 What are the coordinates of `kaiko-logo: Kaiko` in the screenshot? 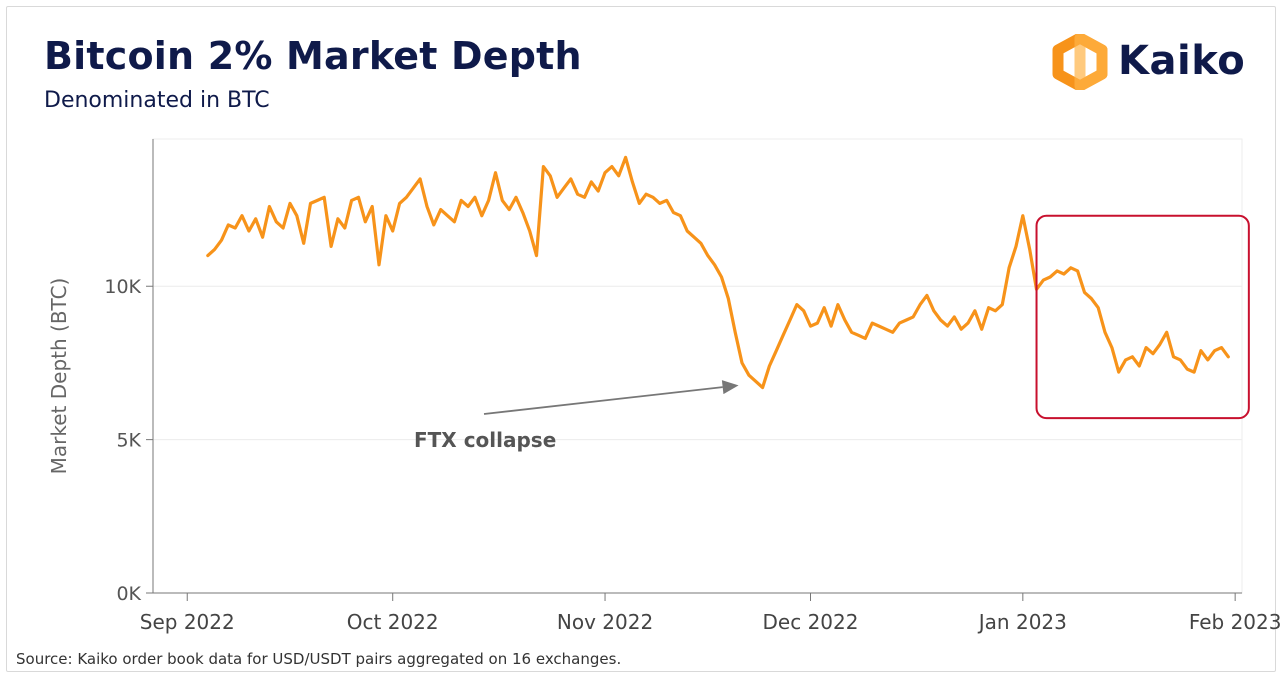 It's located at (1150, 62).